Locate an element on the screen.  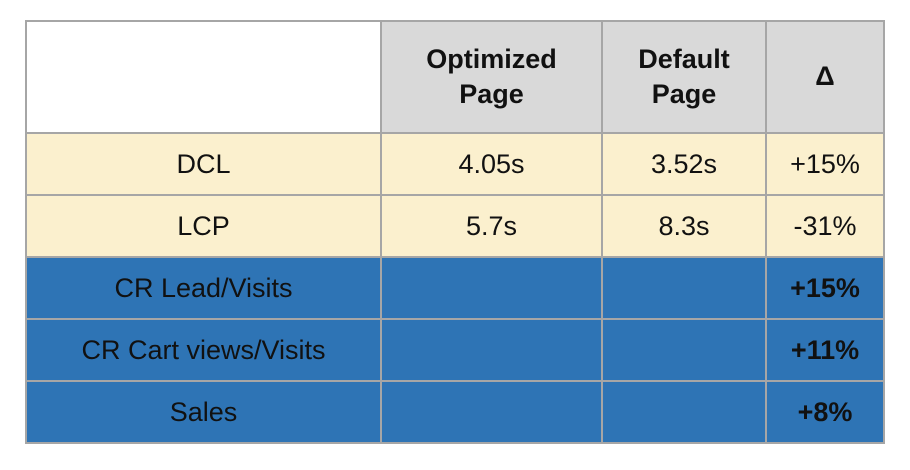
default-value: 8.3s is located at coordinates (684, 226).